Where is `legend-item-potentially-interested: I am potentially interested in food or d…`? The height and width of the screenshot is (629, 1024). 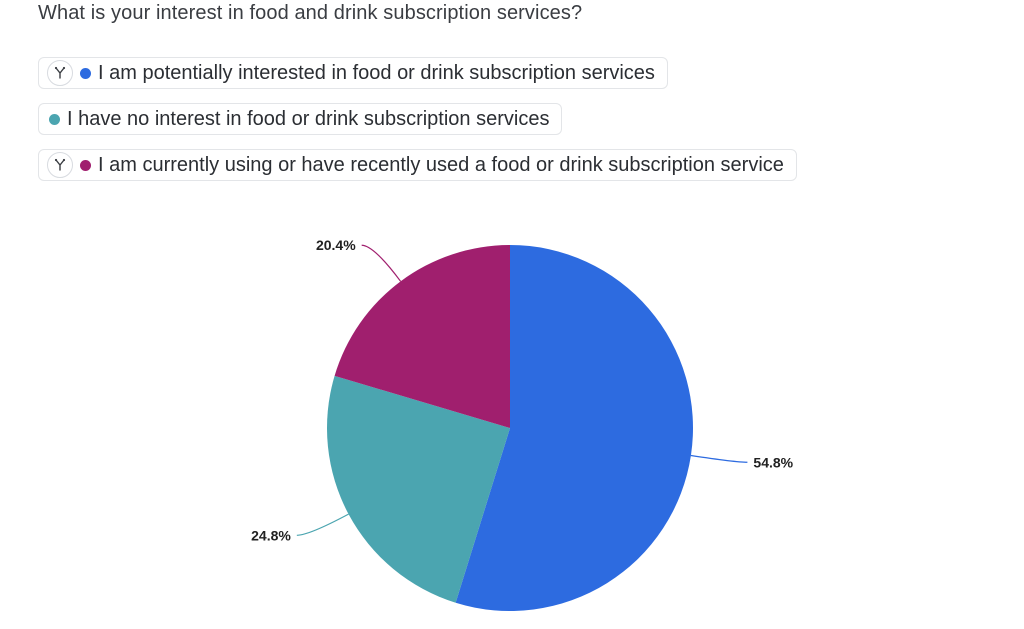 legend-item-potentially-interested: I am potentially interested in food or d… is located at coordinates (353, 73).